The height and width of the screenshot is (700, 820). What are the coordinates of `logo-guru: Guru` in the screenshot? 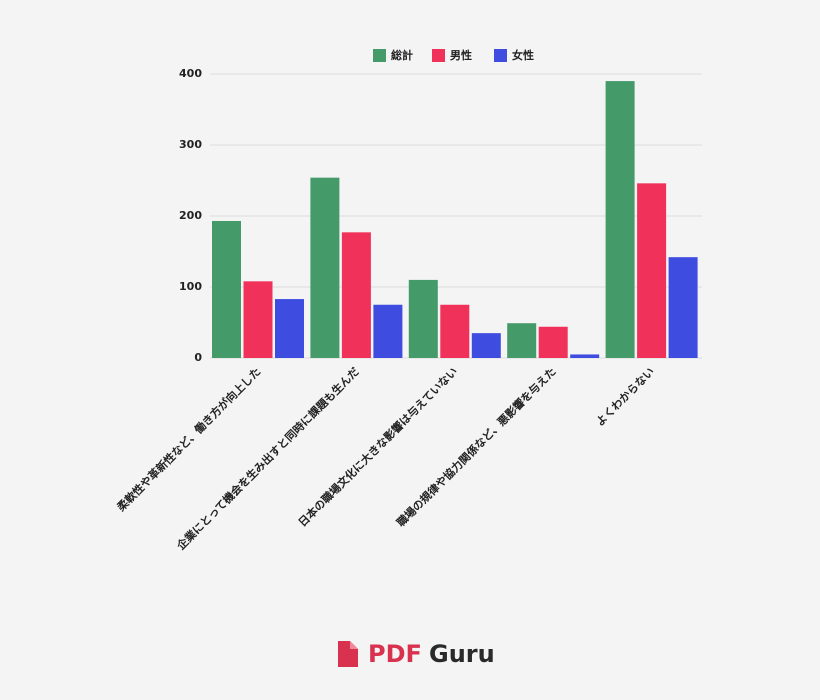 It's located at (462, 654).